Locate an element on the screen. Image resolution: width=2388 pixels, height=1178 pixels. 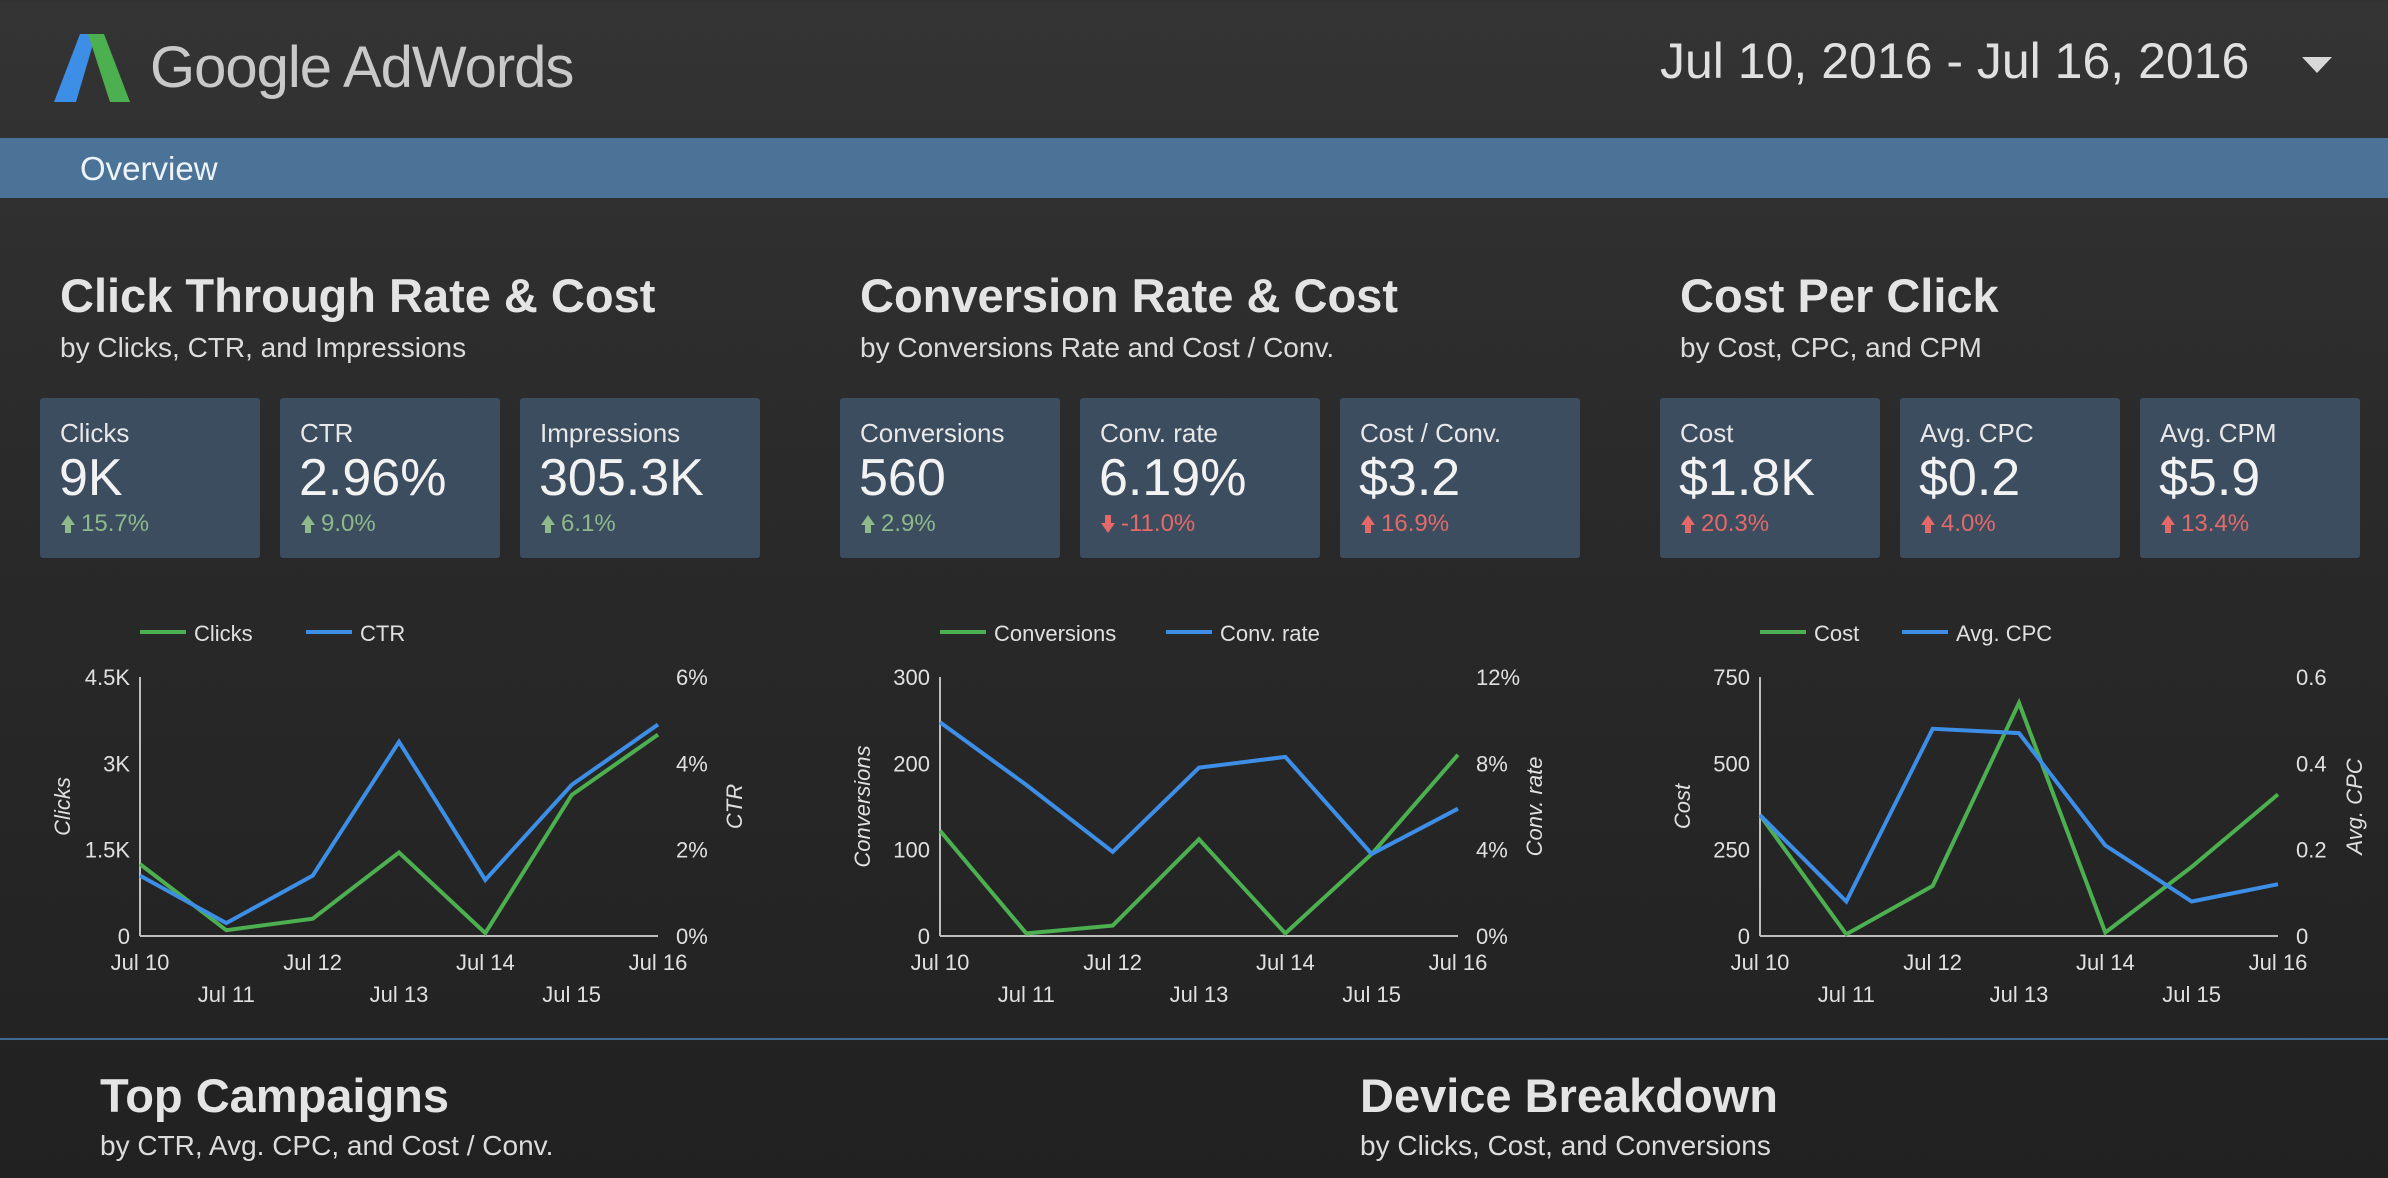
series-line-clicks is located at coordinates (399, 834).